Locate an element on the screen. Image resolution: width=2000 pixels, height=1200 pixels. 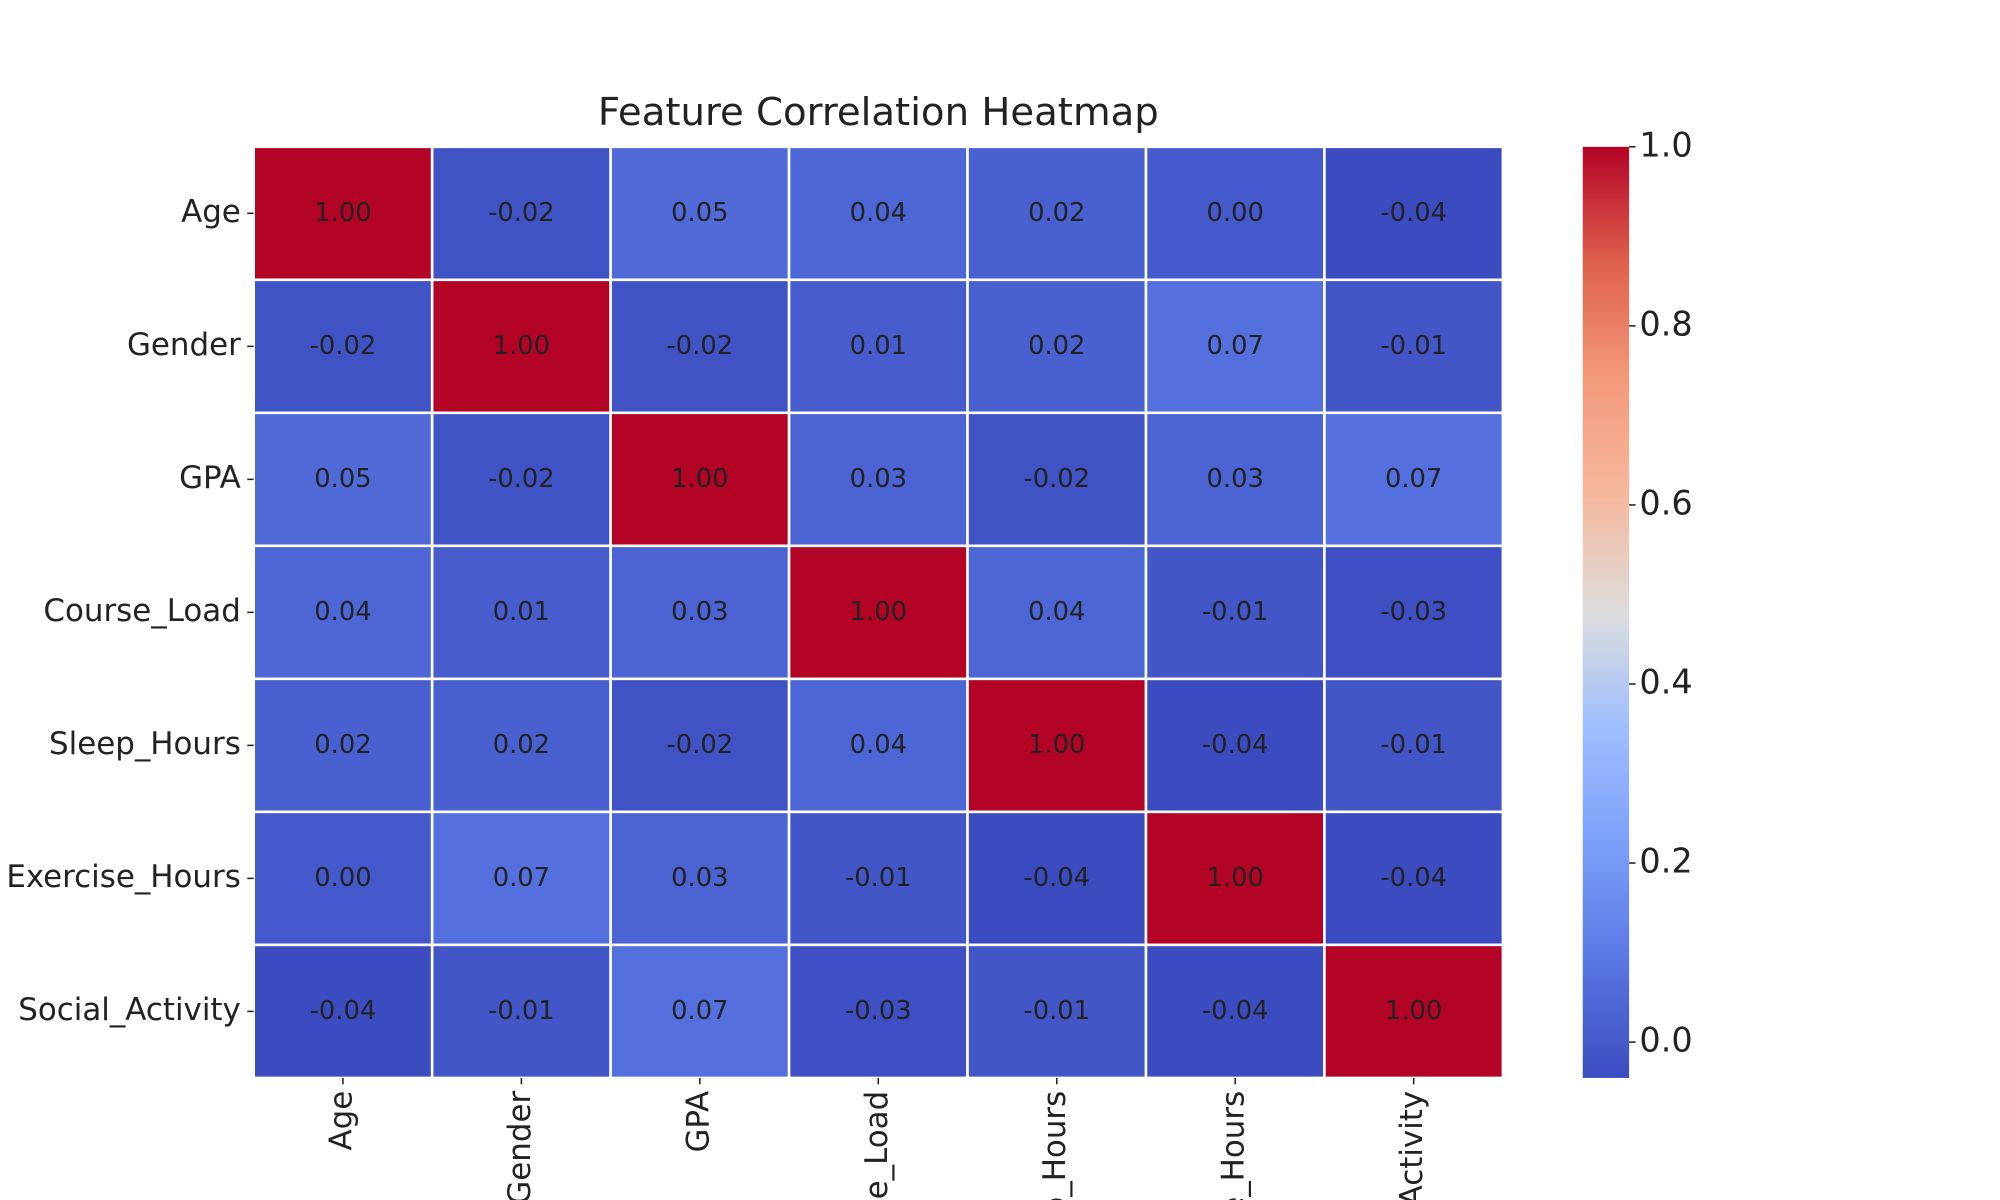
x-tick-label: Age is located at coordinates (341, 1121).